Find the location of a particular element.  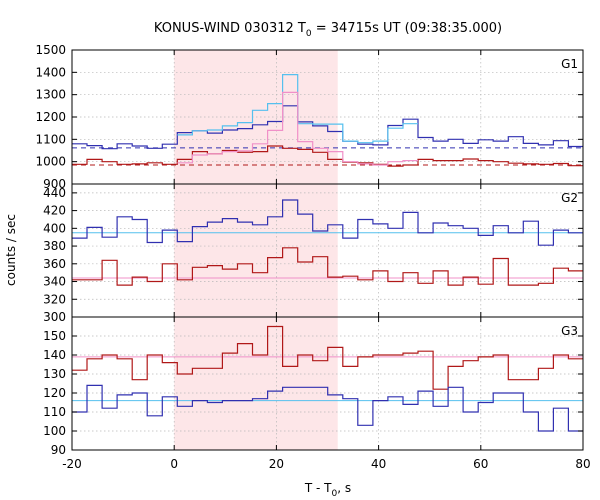

y-tick-label: 1200 is located at coordinates (50, 117).